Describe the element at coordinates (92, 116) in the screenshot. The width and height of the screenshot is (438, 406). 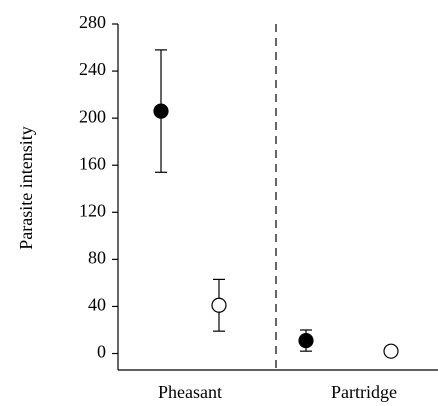
I see `y-tick-label: 200` at that location.